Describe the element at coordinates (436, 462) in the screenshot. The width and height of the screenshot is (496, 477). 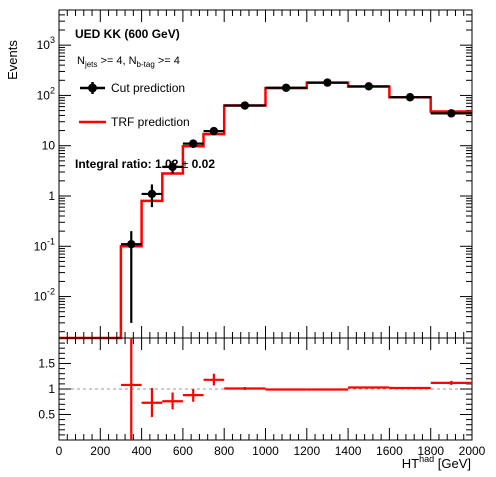
I see `x-axis-label: HThad [GeV]` at that location.